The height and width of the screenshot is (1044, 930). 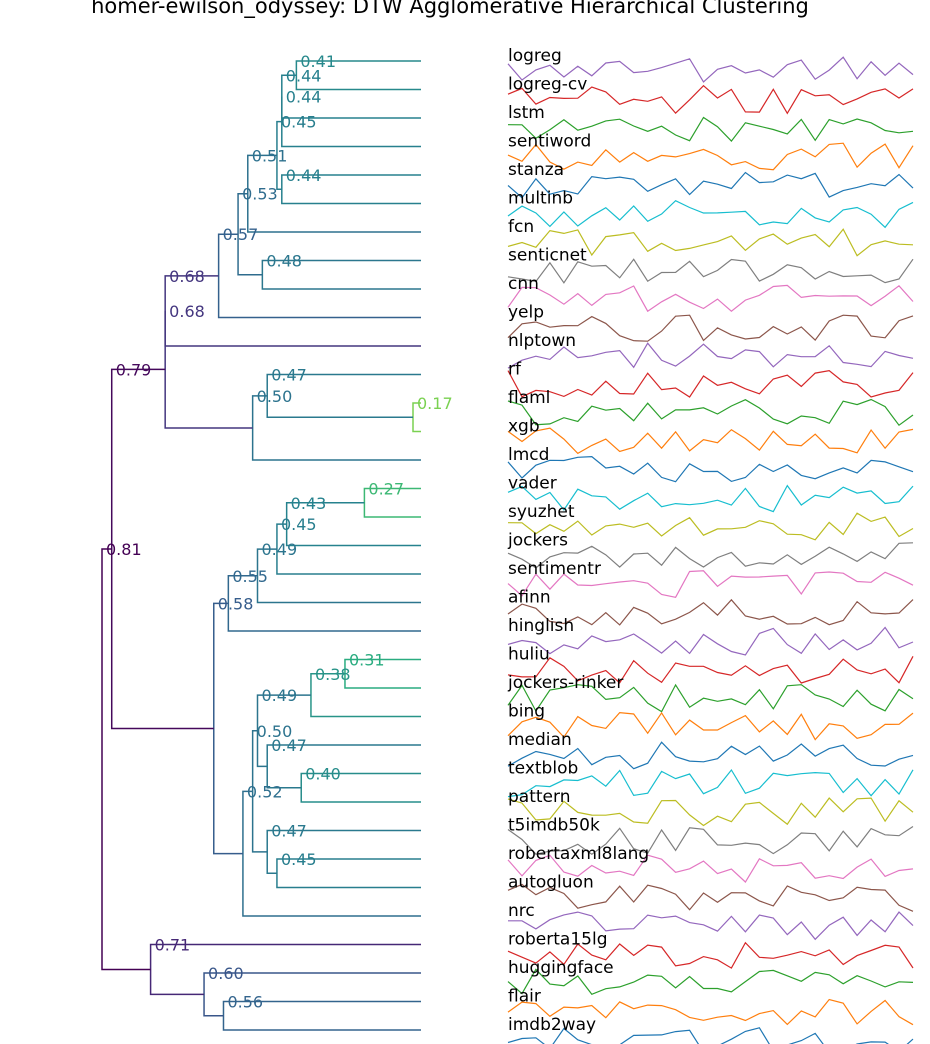 I want to click on merge-height-label-n6: 0.51, so click(x=270, y=155).